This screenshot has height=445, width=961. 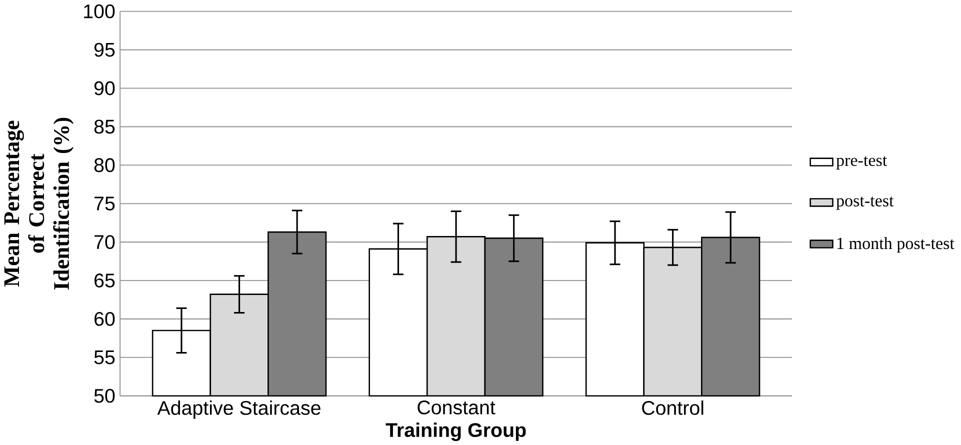 What do you see at coordinates (99, 11) in the screenshot?
I see `y-tick-label: 100` at bounding box center [99, 11].